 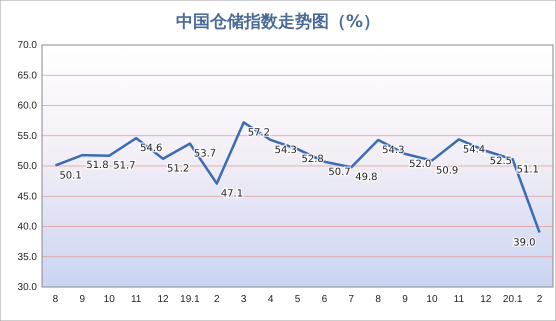 What do you see at coordinates (243, 300) in the screenshot?
I see `x-tick-label: 3` at bounding box center [243, 300].